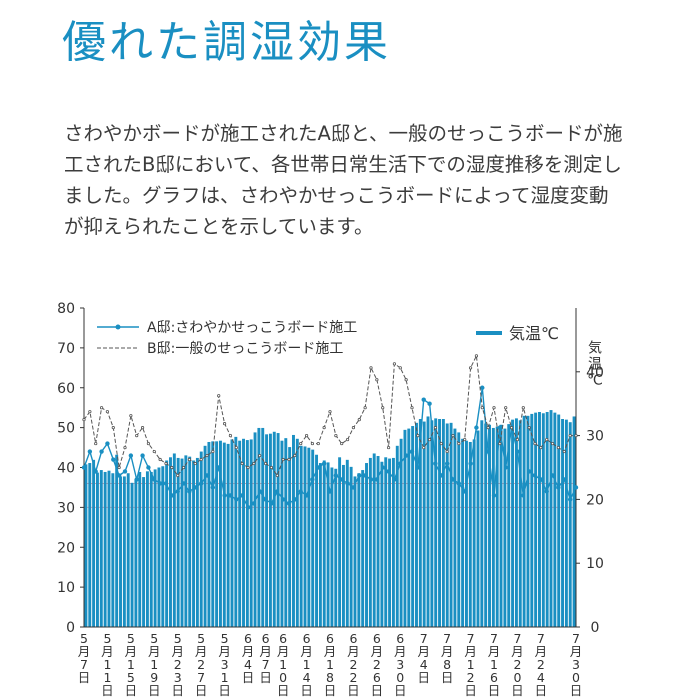 The height and width of the screenshot is (700, 700). What do you see at coordinates (66, 508) in the screenshot?
I see `left-tick-label: 30` at bounding box center [66, 508].